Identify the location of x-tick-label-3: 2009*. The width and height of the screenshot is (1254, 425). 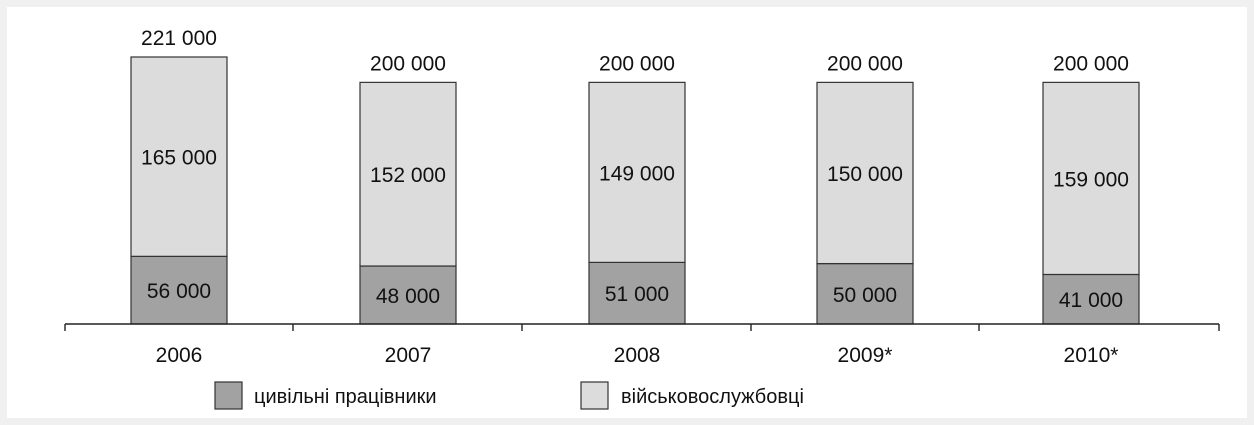
(865, 355).